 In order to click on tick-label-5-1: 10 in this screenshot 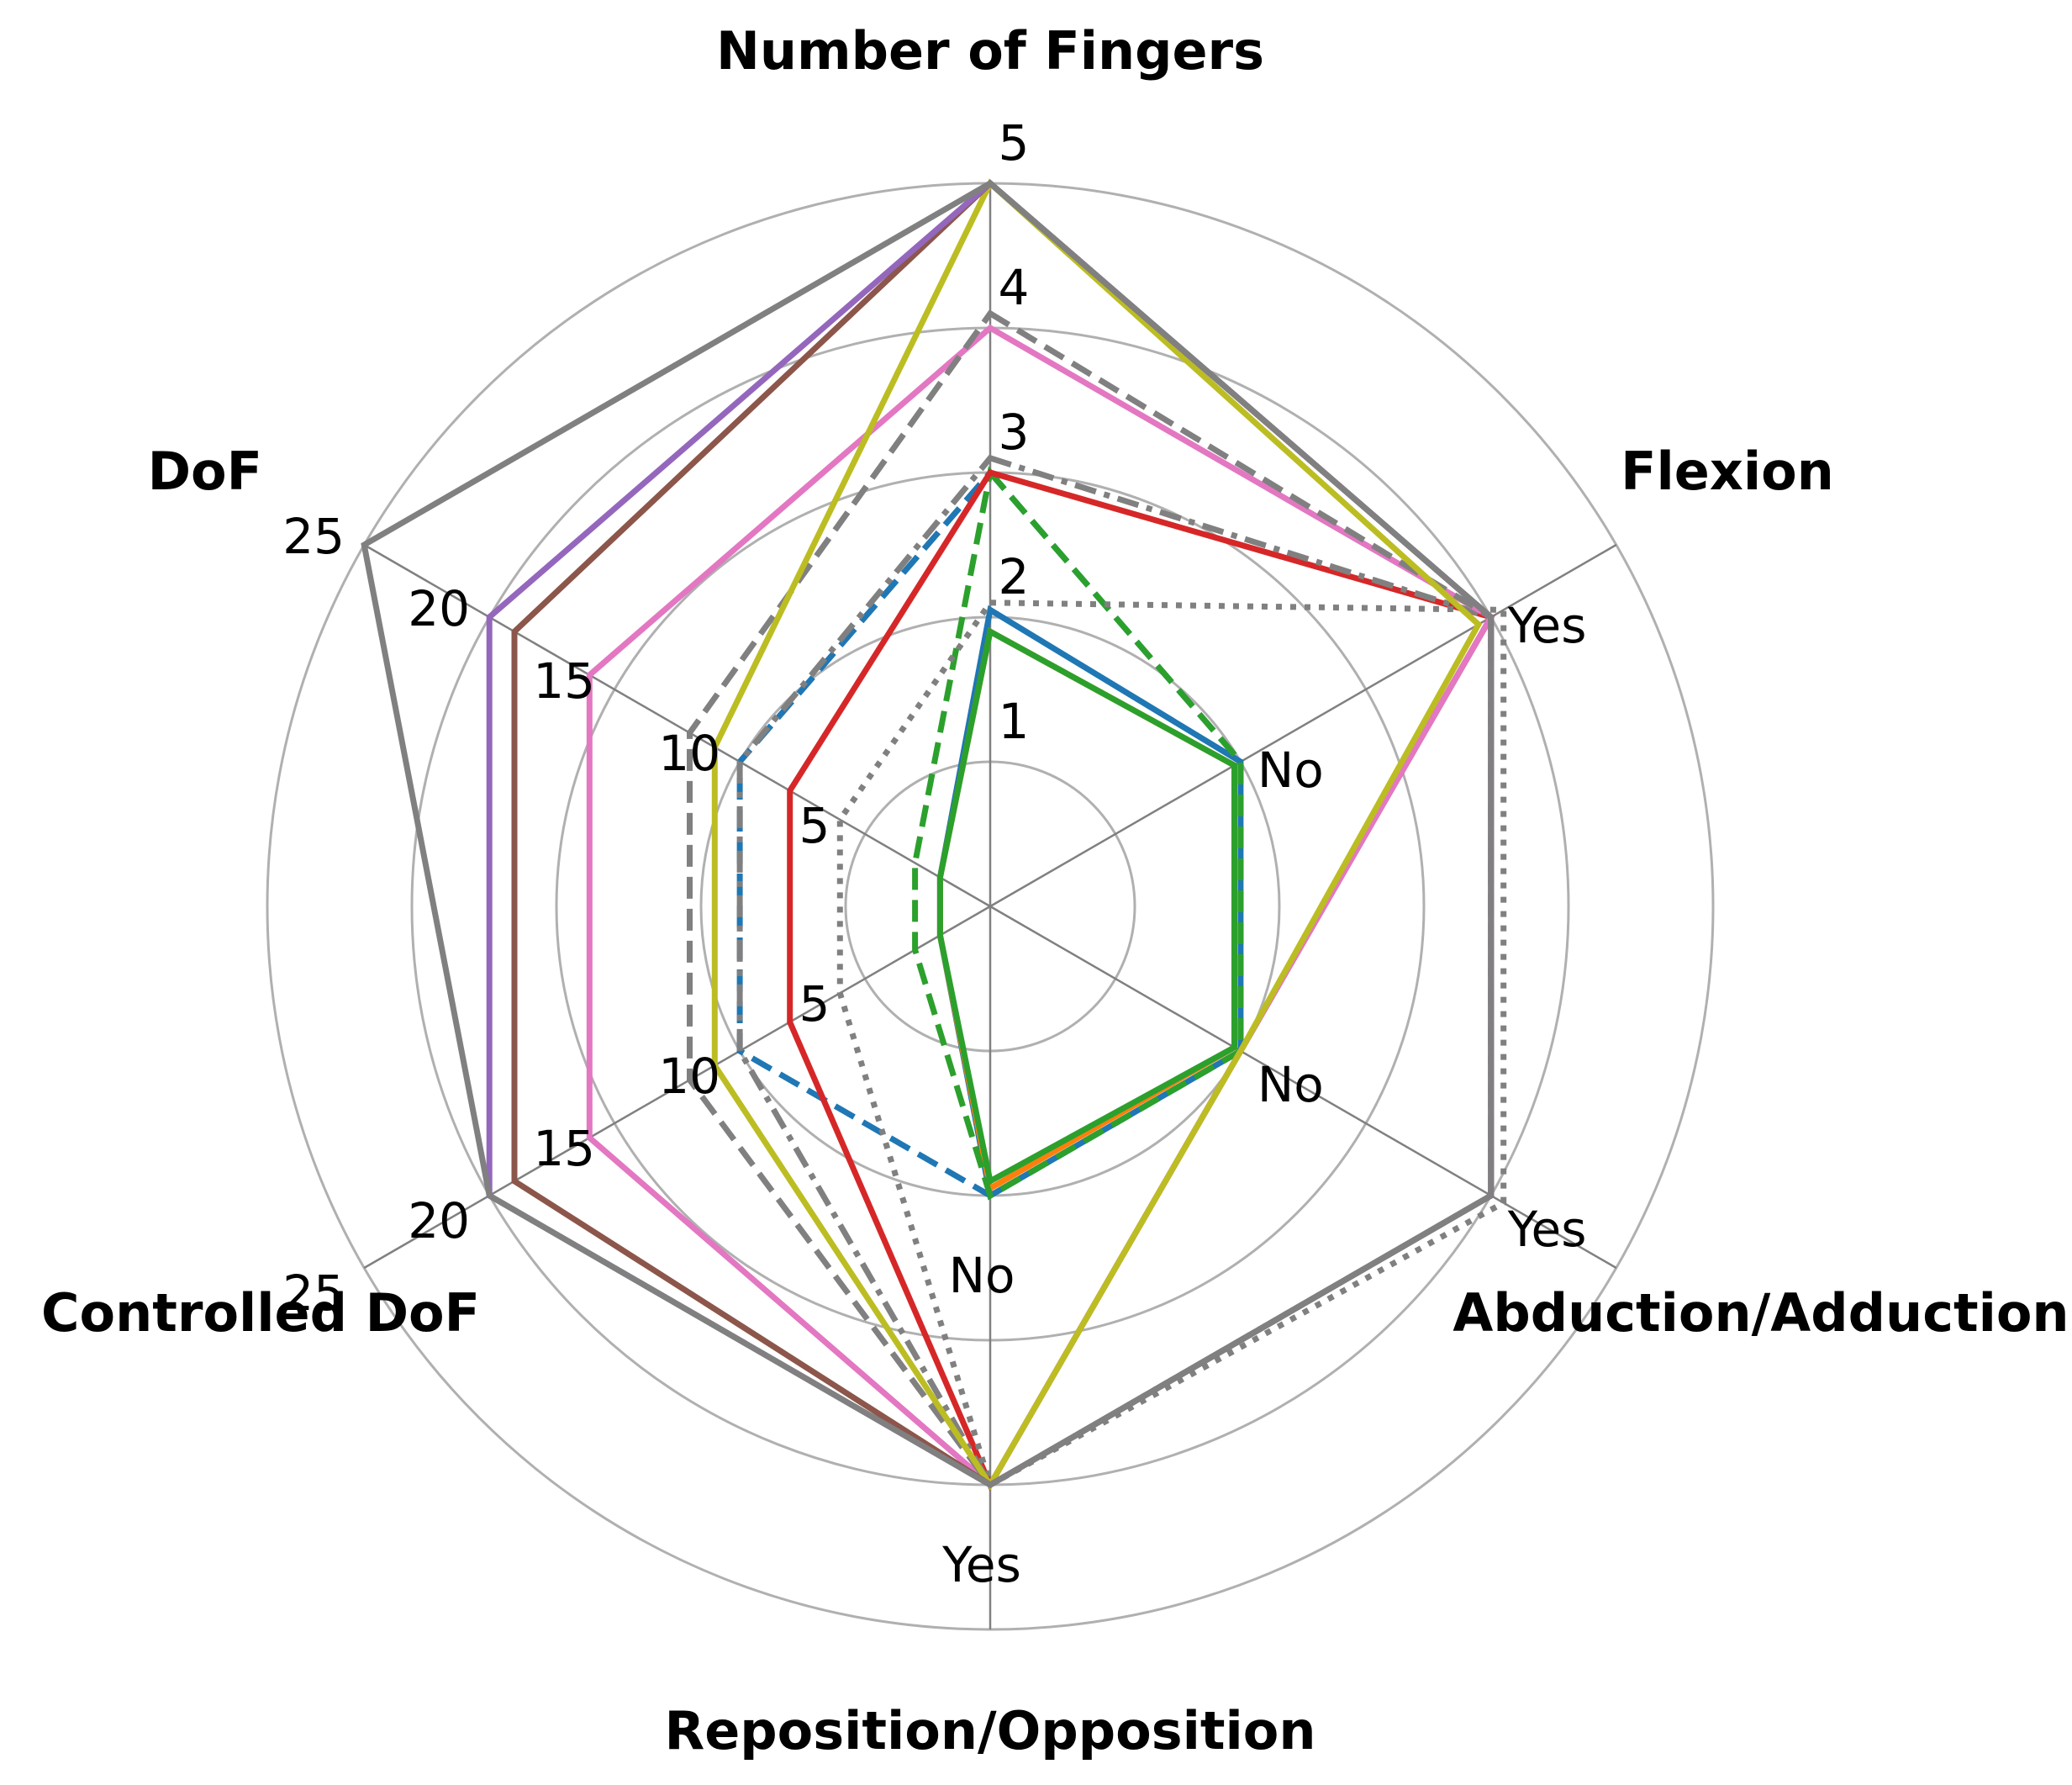, I will do `click(689, 753)`.